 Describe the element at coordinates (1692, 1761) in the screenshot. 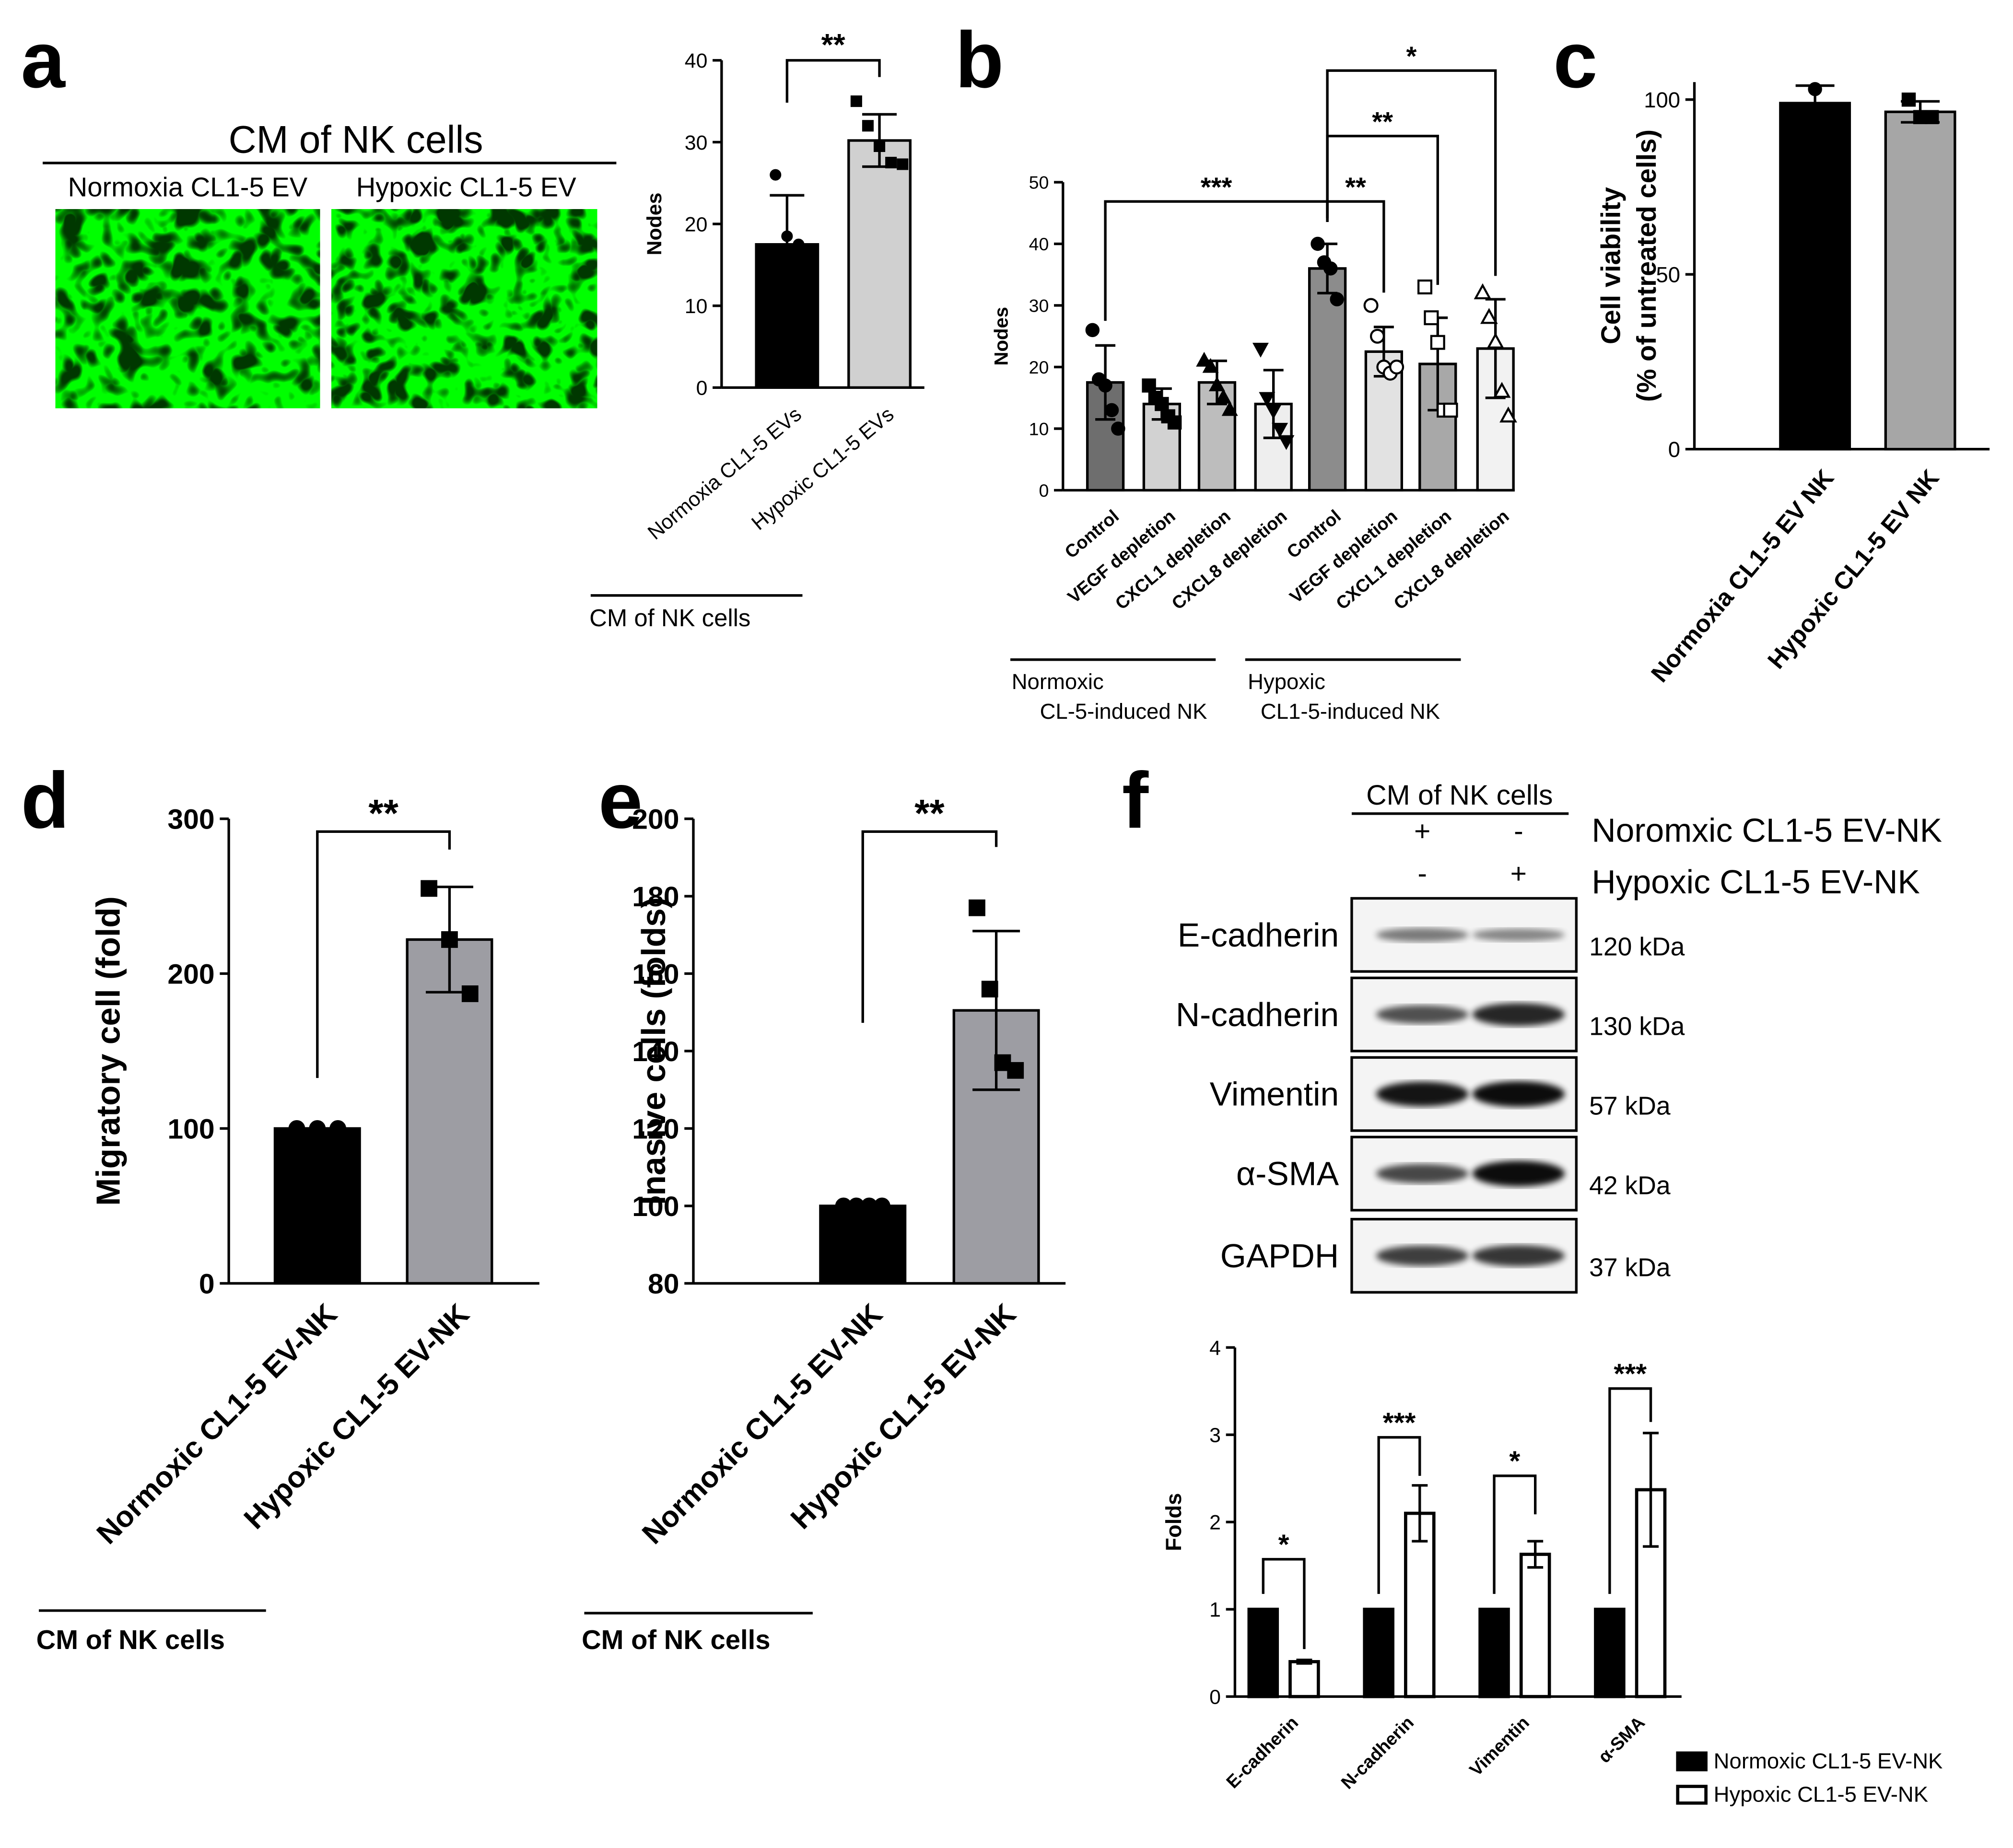

I see `legend-swatch` at that location.